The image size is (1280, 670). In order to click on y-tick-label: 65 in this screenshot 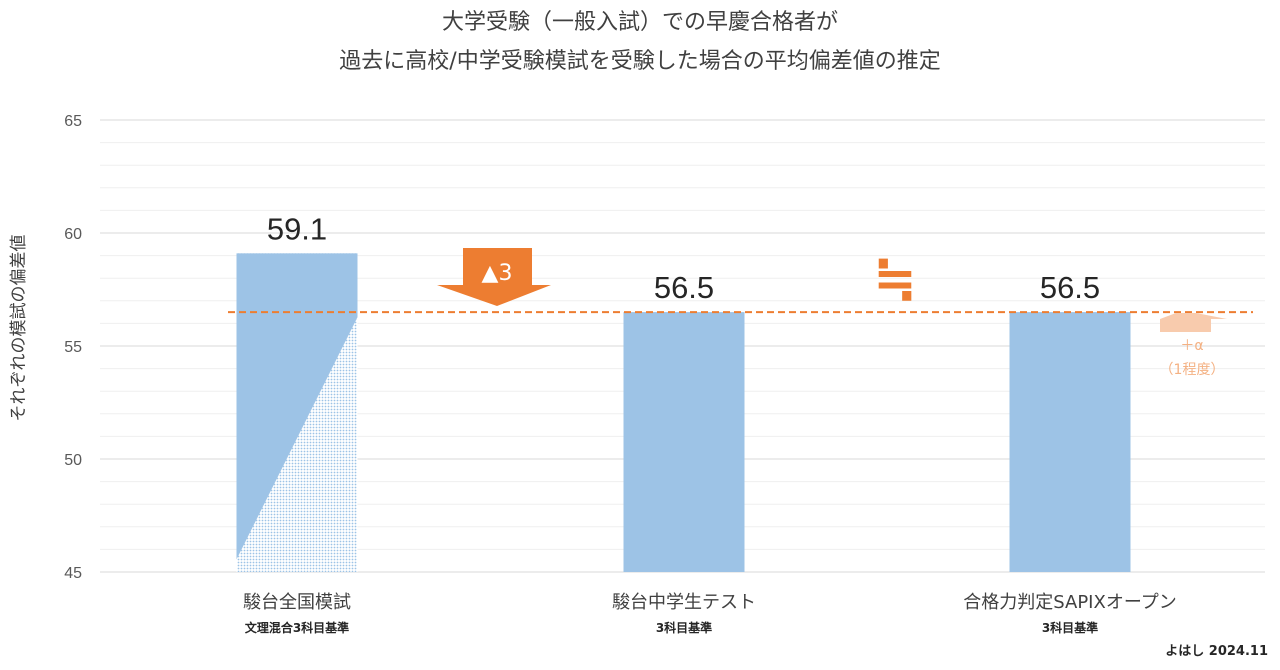, I will do `click(73, 121)`.